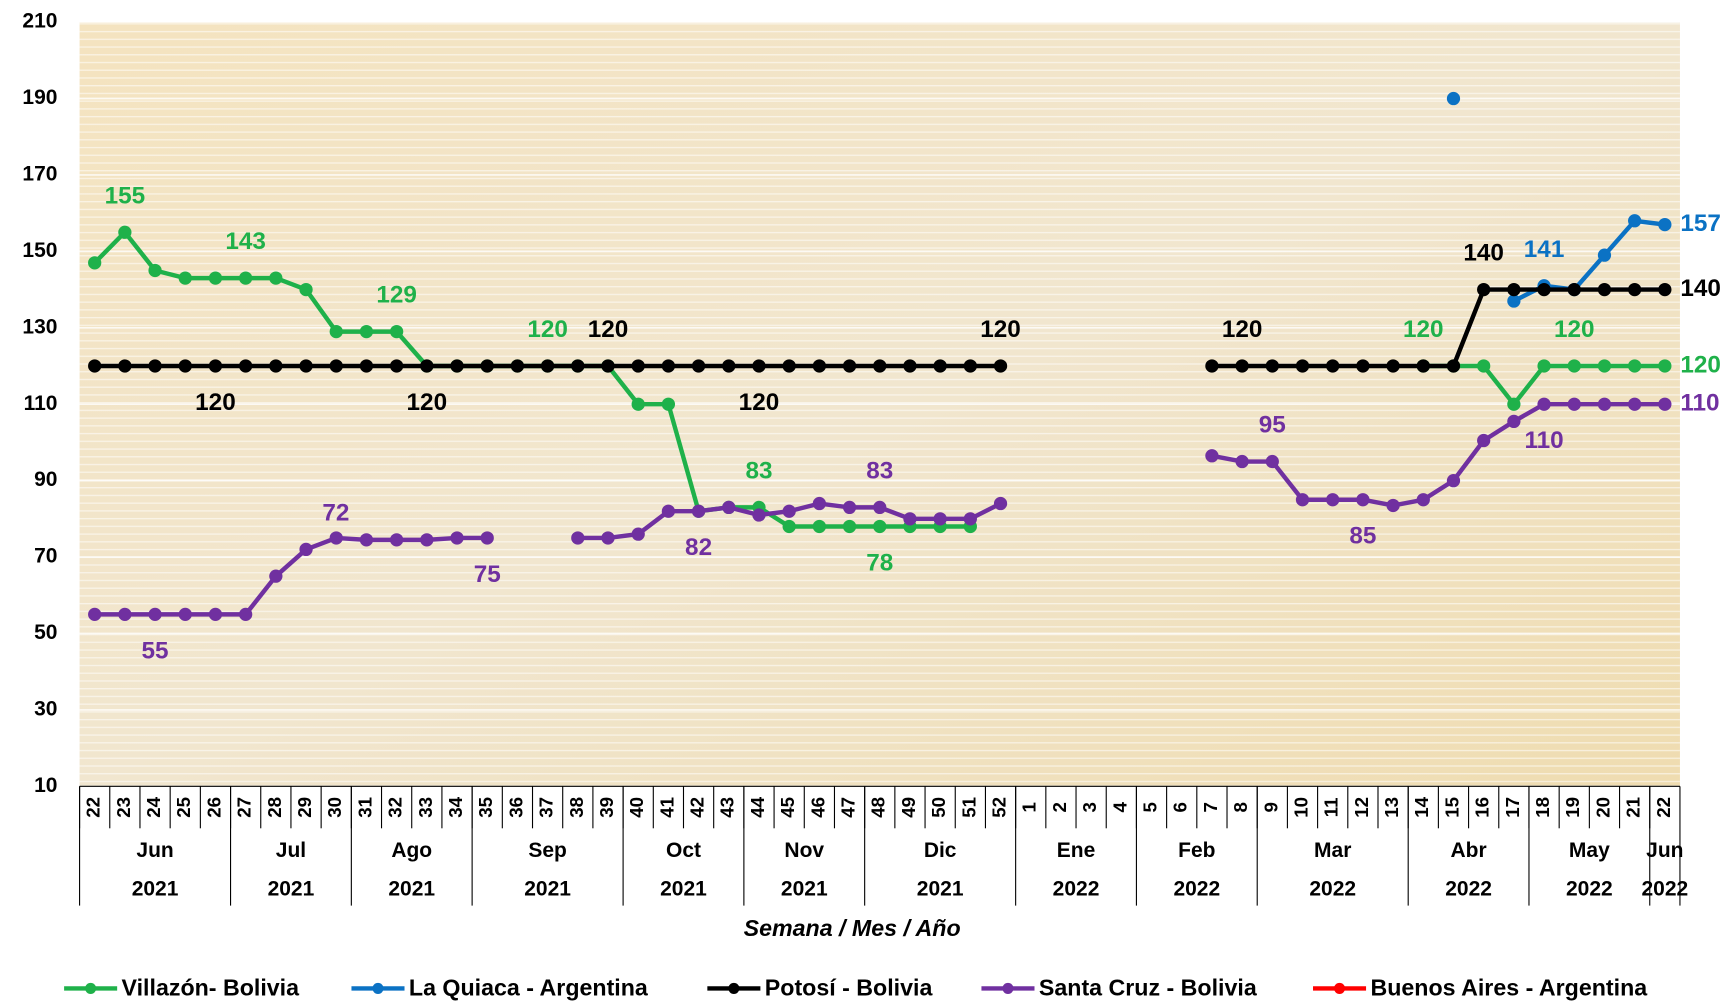  What do you see at coordinates (515, 807) in the screenshot?
I see `x-tick-label: 36` at bounding box center [515, 807].